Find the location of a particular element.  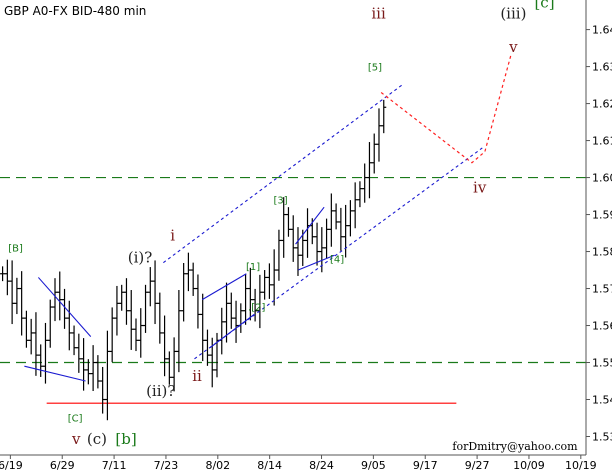

x-tick-label: 8/02 is located at coordinates (217, 465).